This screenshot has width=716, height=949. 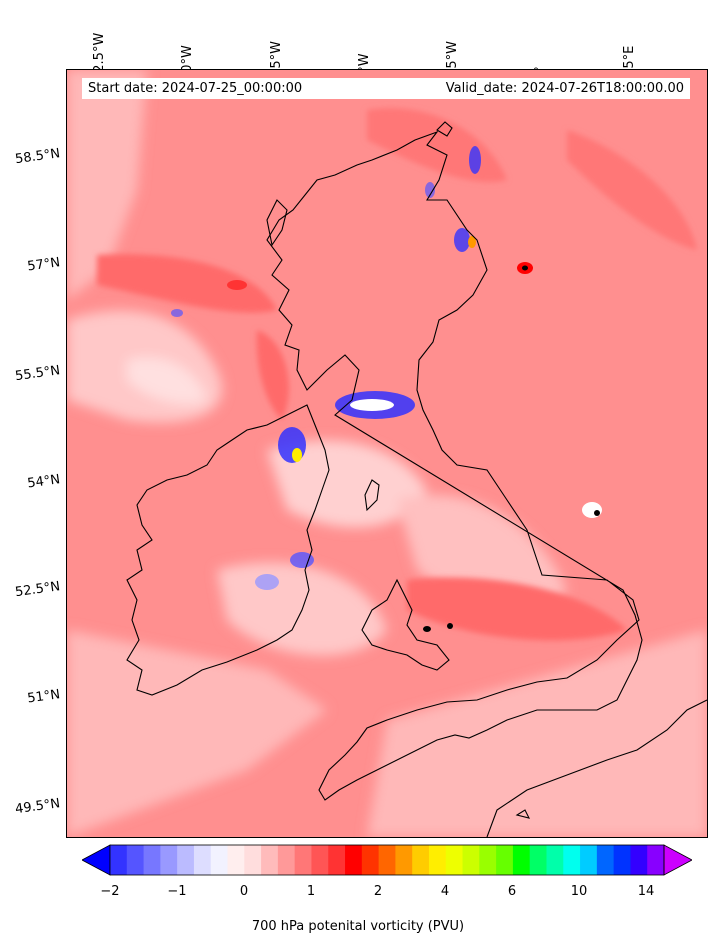 What do you see at coordinates (38, 807) in the screenshot?
I see `lat-label-49-5n: 49.5°N` at bounding box center [38, 807].